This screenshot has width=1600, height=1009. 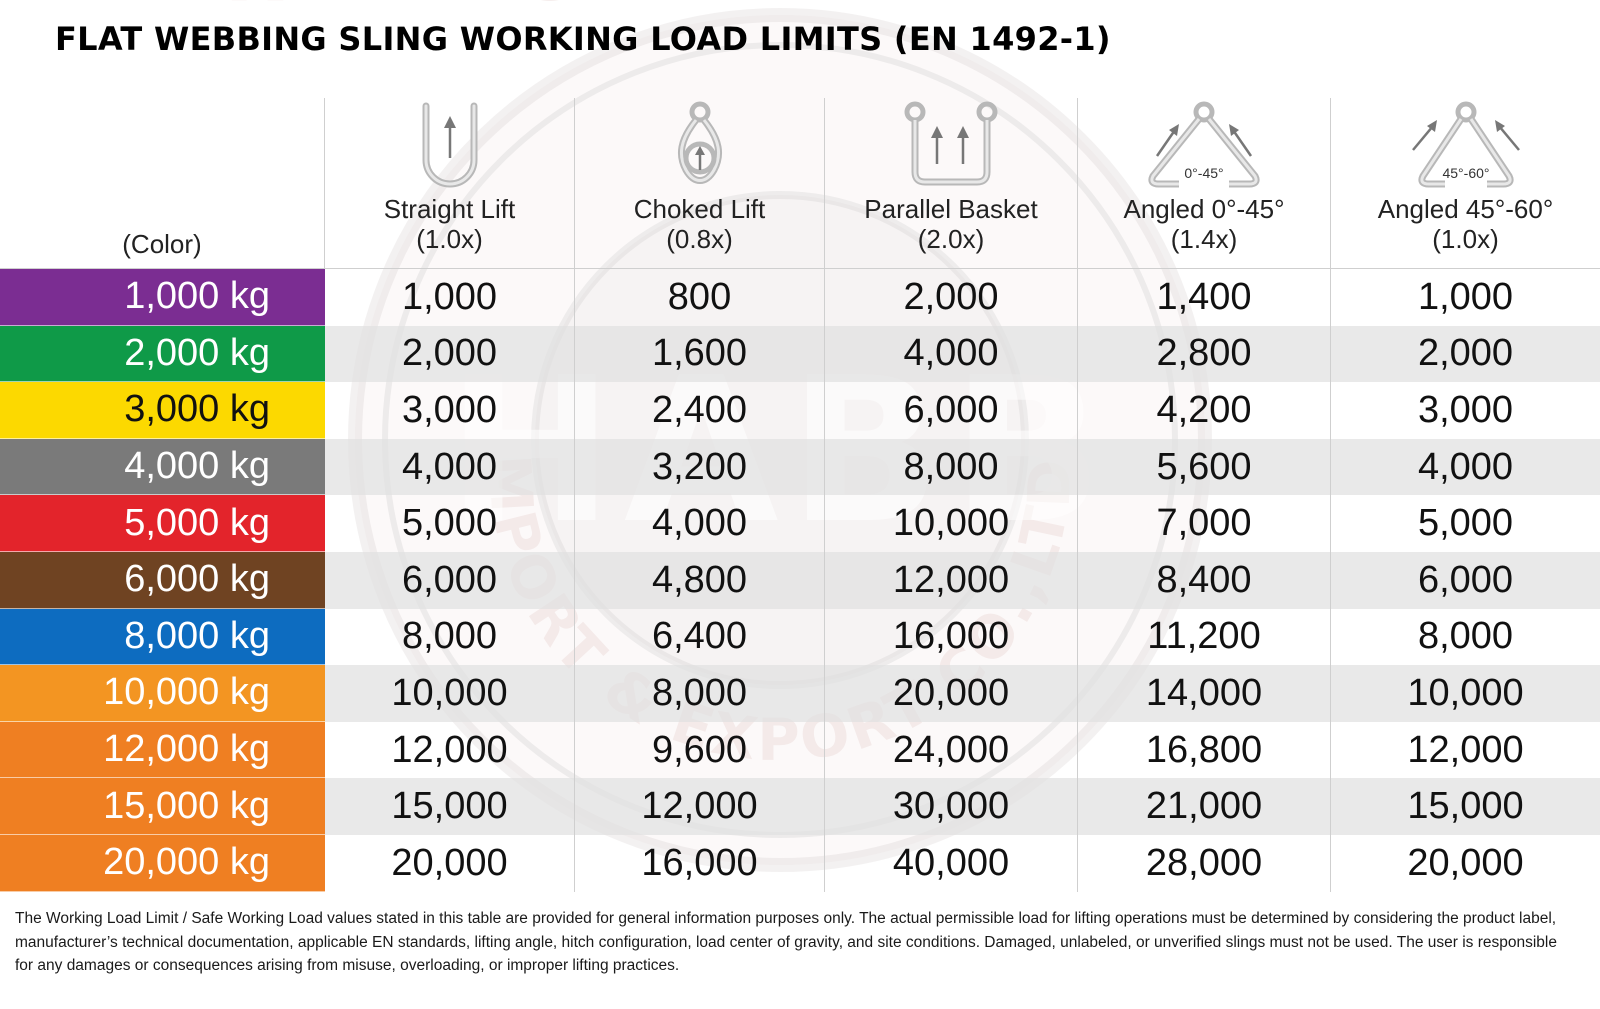 I want to click on load-value-cell: 28,000, so click(x=1204, y=863).